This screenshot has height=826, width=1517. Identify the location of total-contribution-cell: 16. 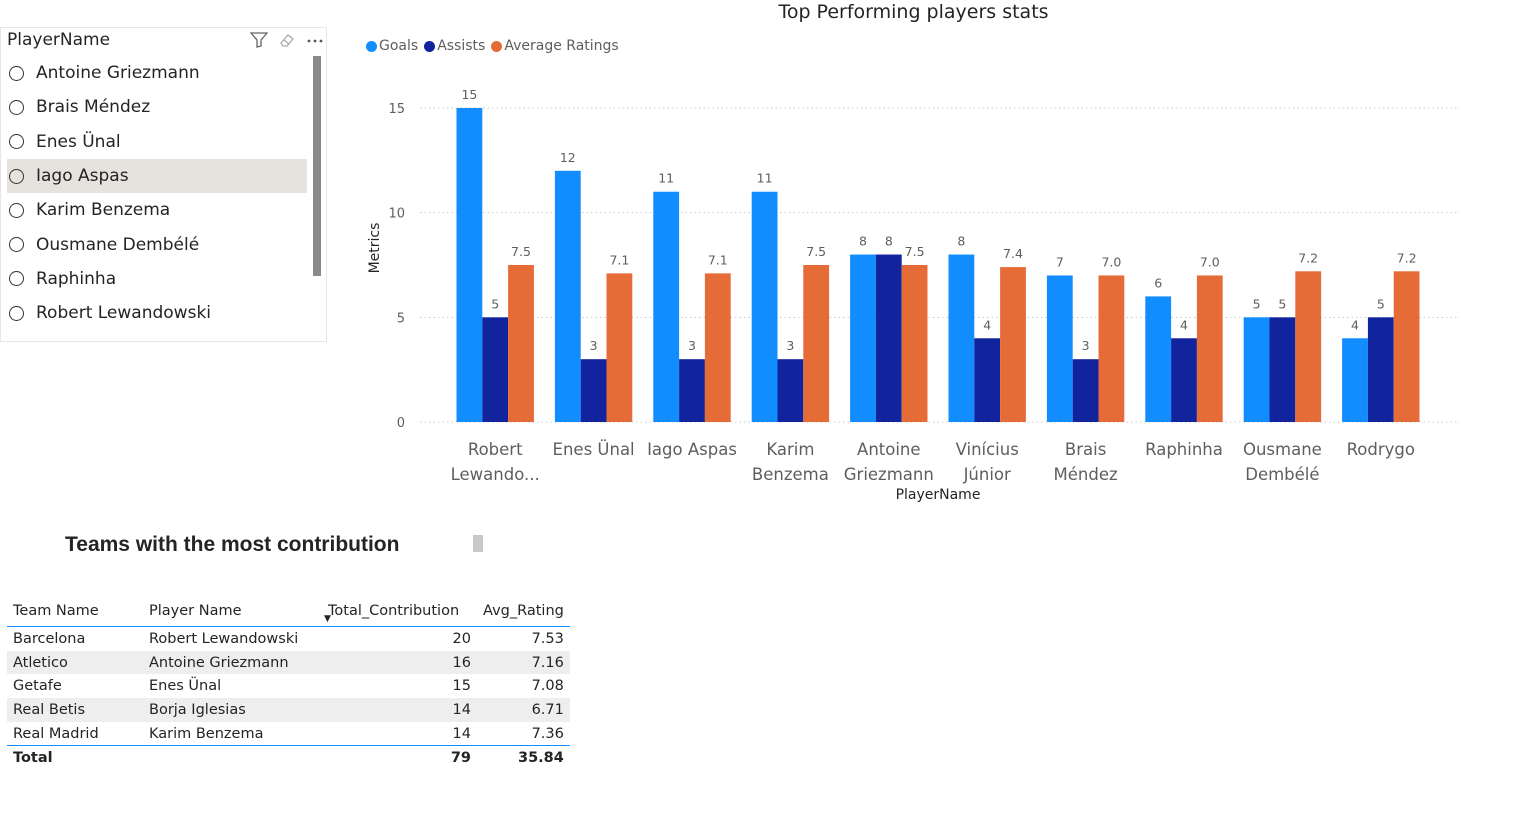
(399, 662).